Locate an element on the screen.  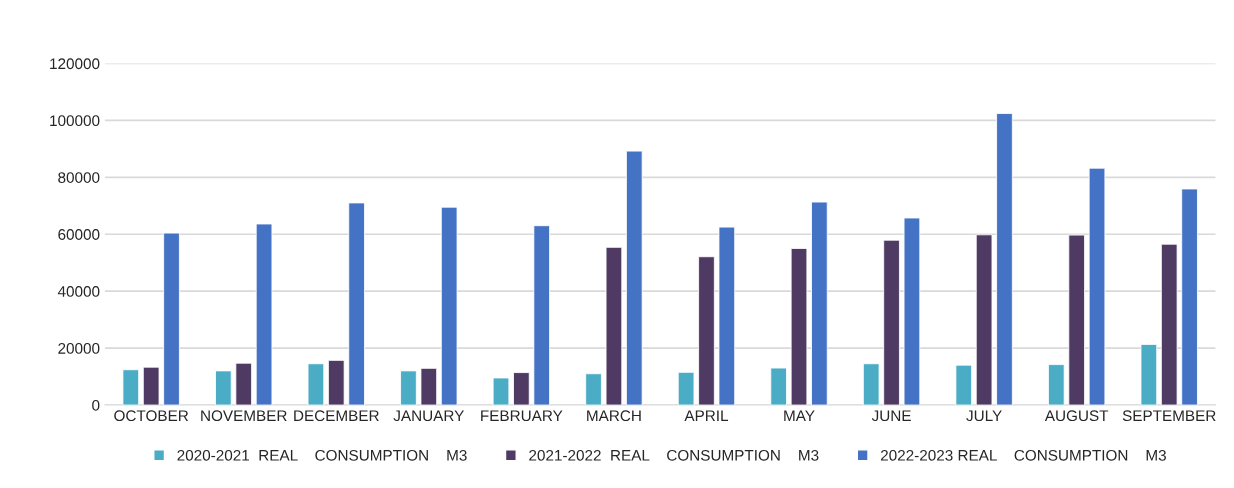
x-tick-label: OCTOBER is located at coordinates (151, 416).